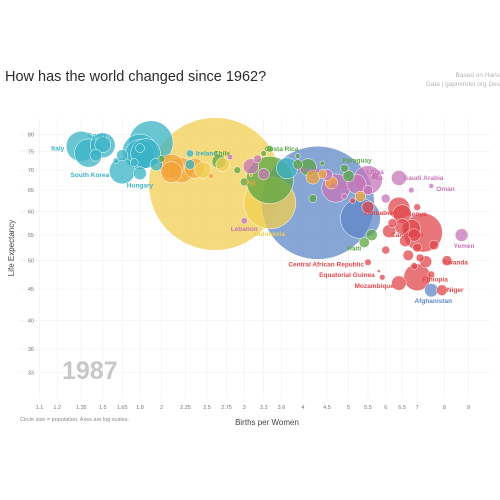 The width and height of the screenshot is (500, 500). Describe the element at coordinates (122, 408) in the screenshot. I see `x-tick-label: 1.65` at that location.